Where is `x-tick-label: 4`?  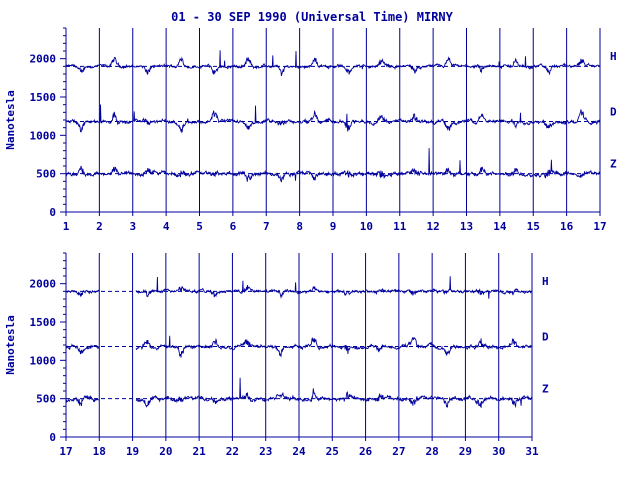 x-tick-label: 4 is located at coordinates (166, 226).